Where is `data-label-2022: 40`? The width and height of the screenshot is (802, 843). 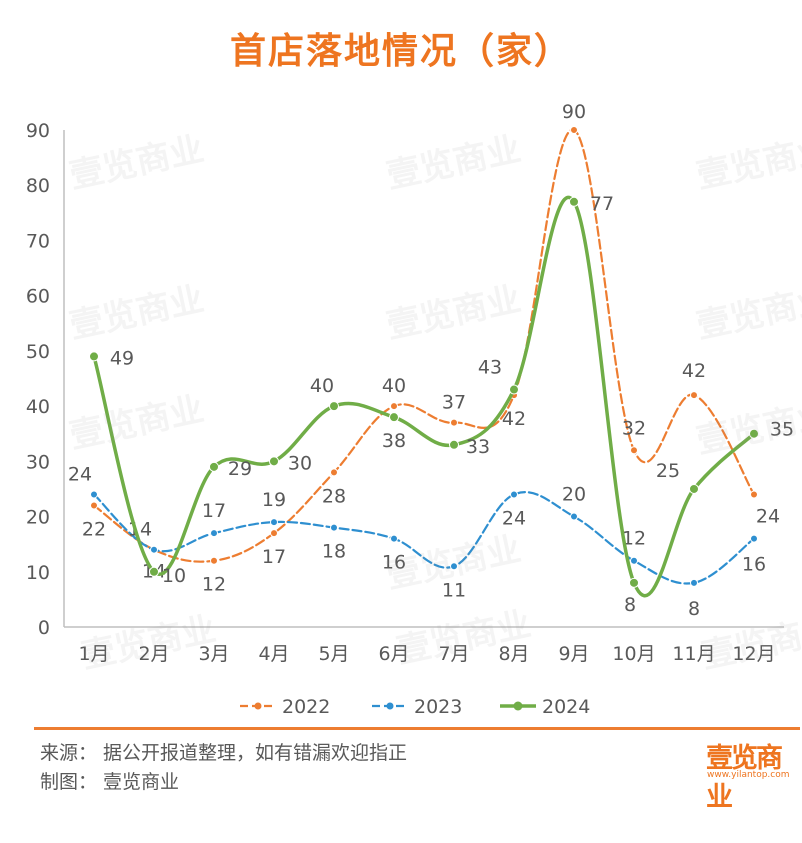
data-label-2022: 40 is located at coordinates (394, 386).